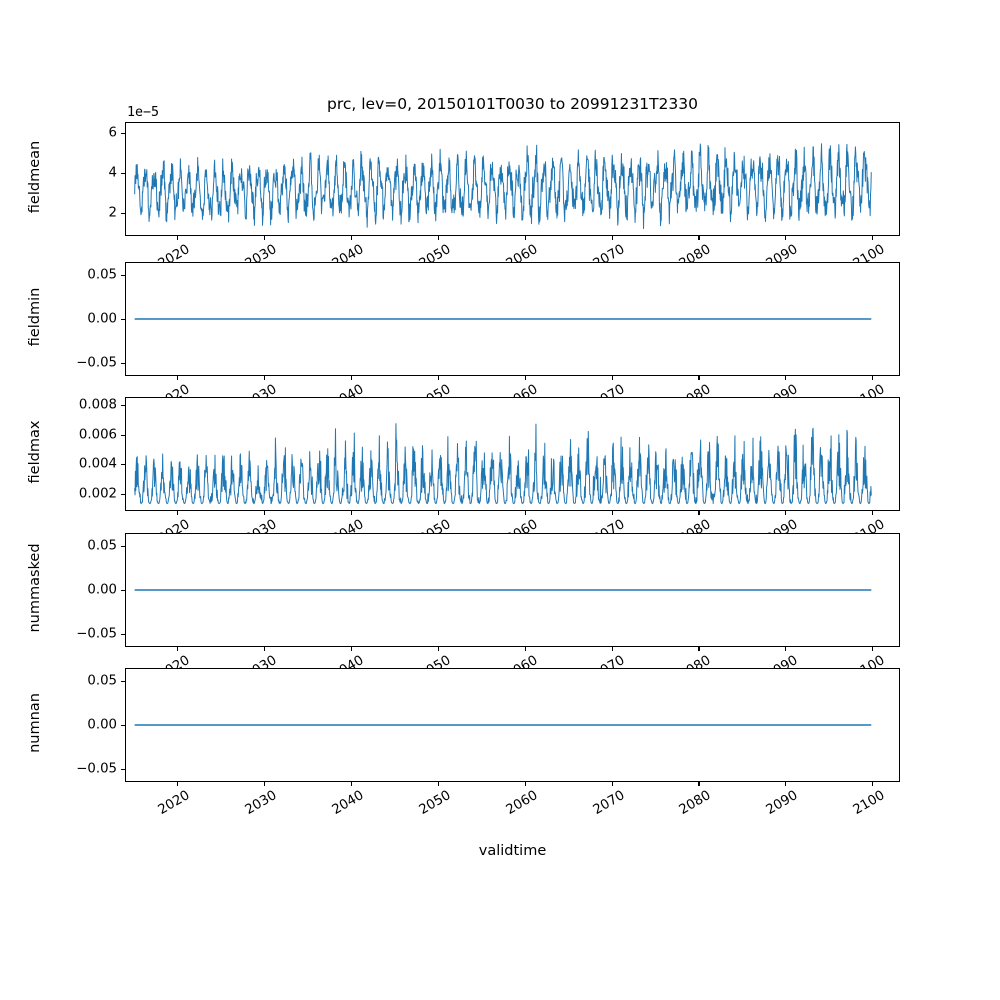 The height and width of the screenshot is (1000, 1000). What do you see at coordinates (102, 275) in the screenshot?
I see `ytick-label-fieldmin-2: 0.05` at bounding box center [102, 275].